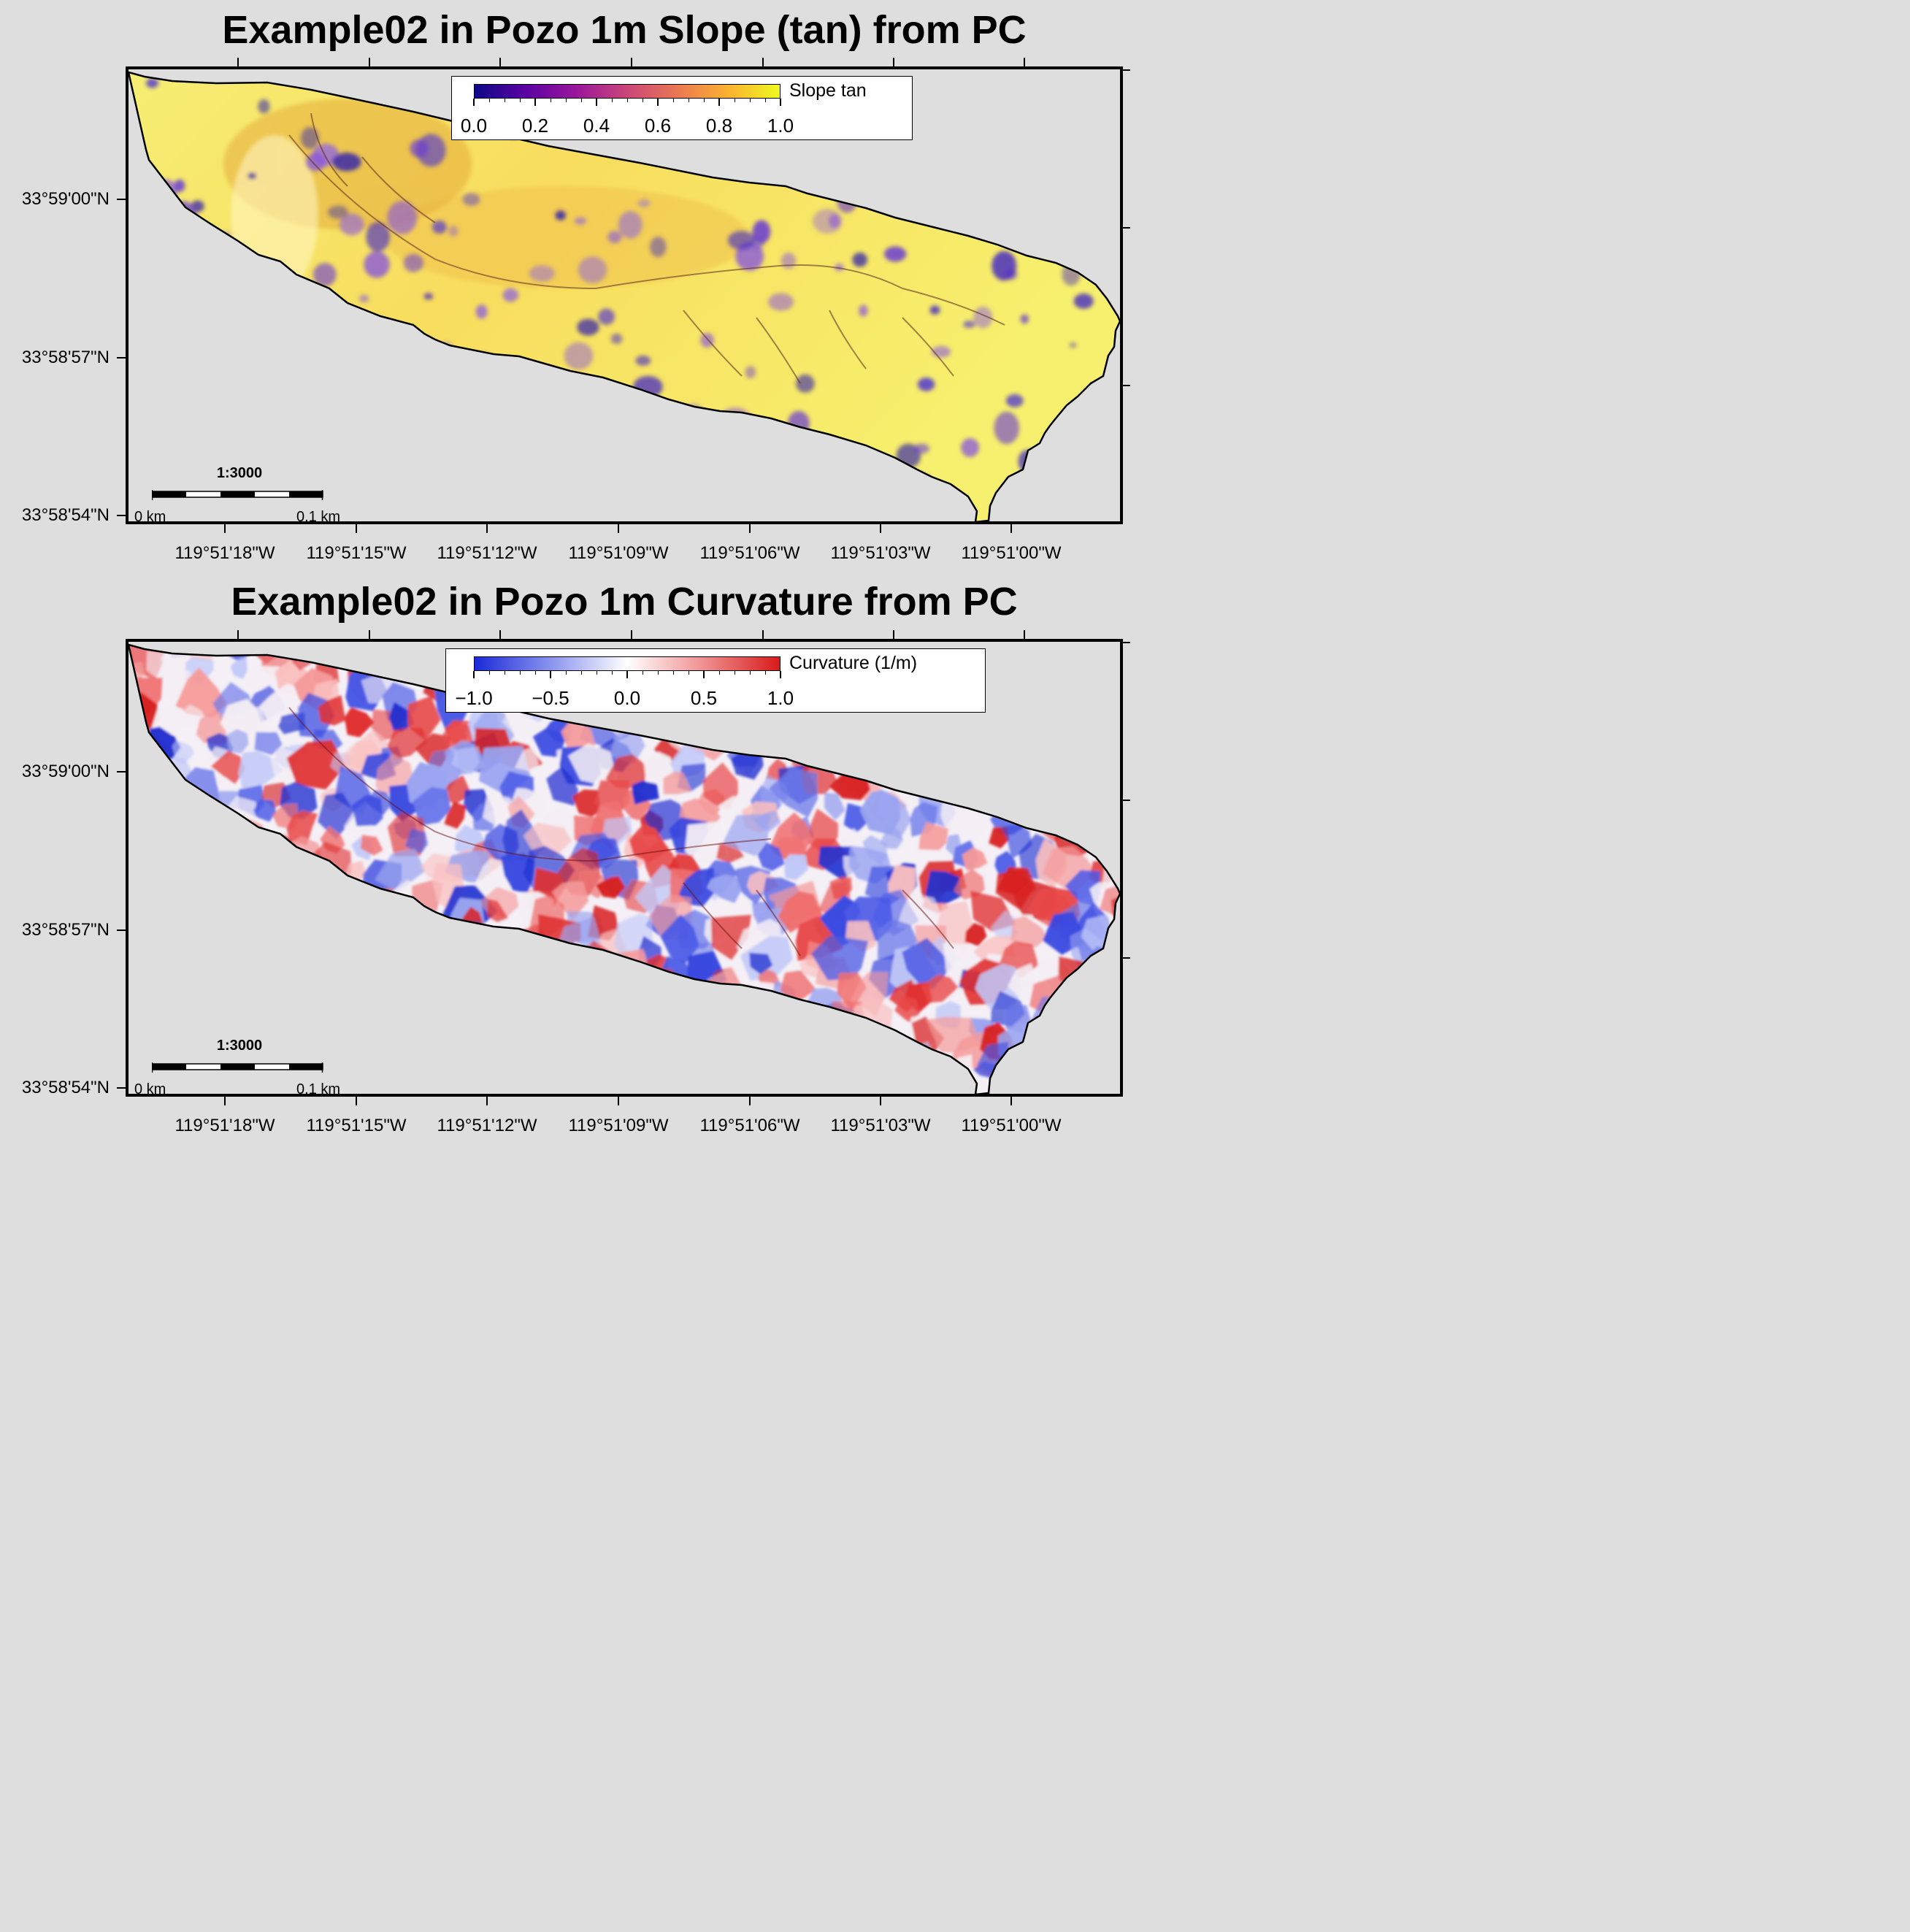  I want to click on curvature-lon-label-4: 119°51'09"W, so click(619, 1125).